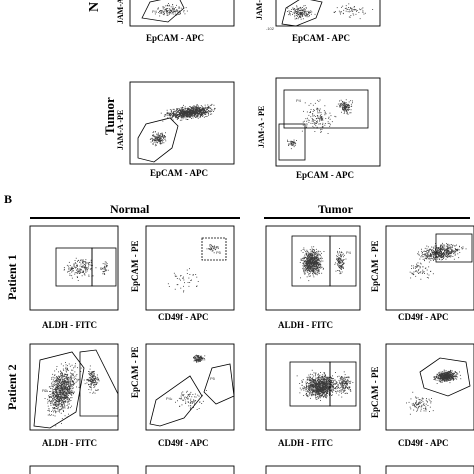 Image resolution: width=474 pixels, height=474 pixels. I want to click on gate-label-tumor-right-p4: P4, so click(299, 100).